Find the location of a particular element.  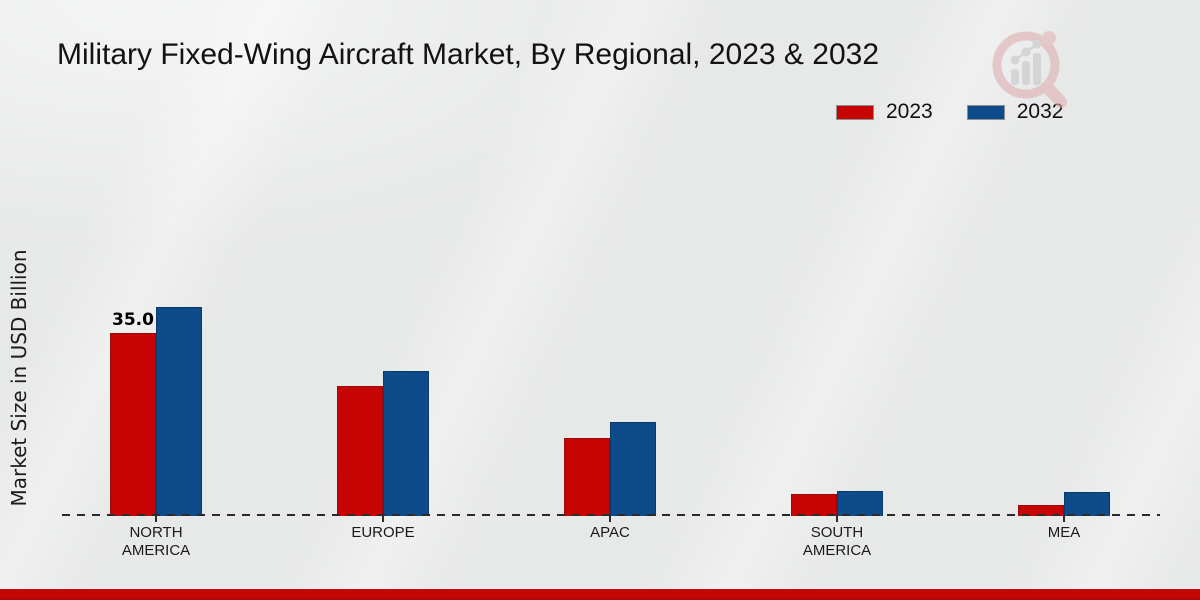

bar-2032-apac is located at coordinates (633, 469).